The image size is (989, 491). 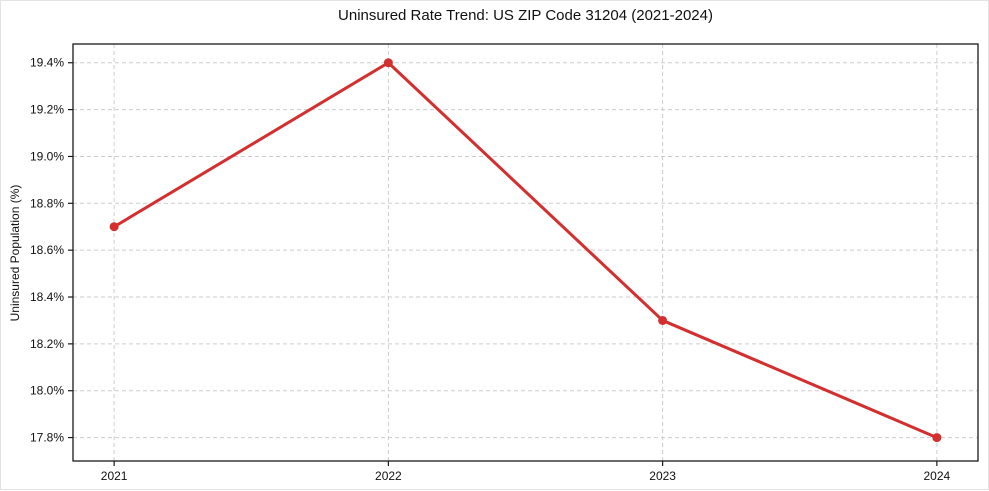 What do you see at coordinates (47, 203) in the screenshot?
I see `y-tick-label: 18.8%` at bounding box center [47, 203].